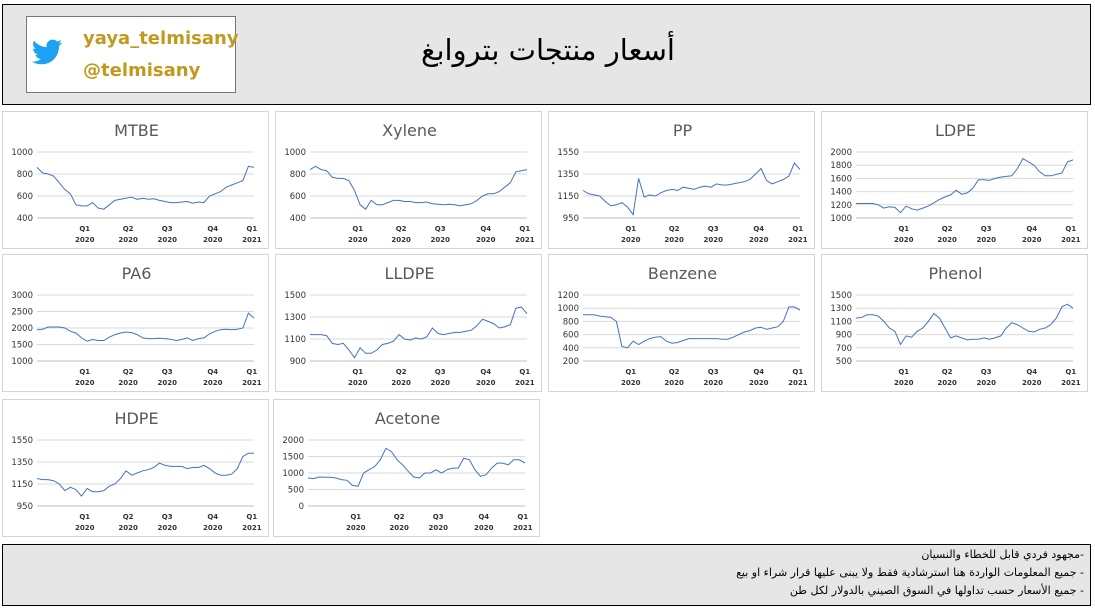 Image resolution: width=1095 pixels, height=609 pixels. Describe the element at coordinates (410, 273) in the screenshot. I see `chart-title: LLDPE` at that location.